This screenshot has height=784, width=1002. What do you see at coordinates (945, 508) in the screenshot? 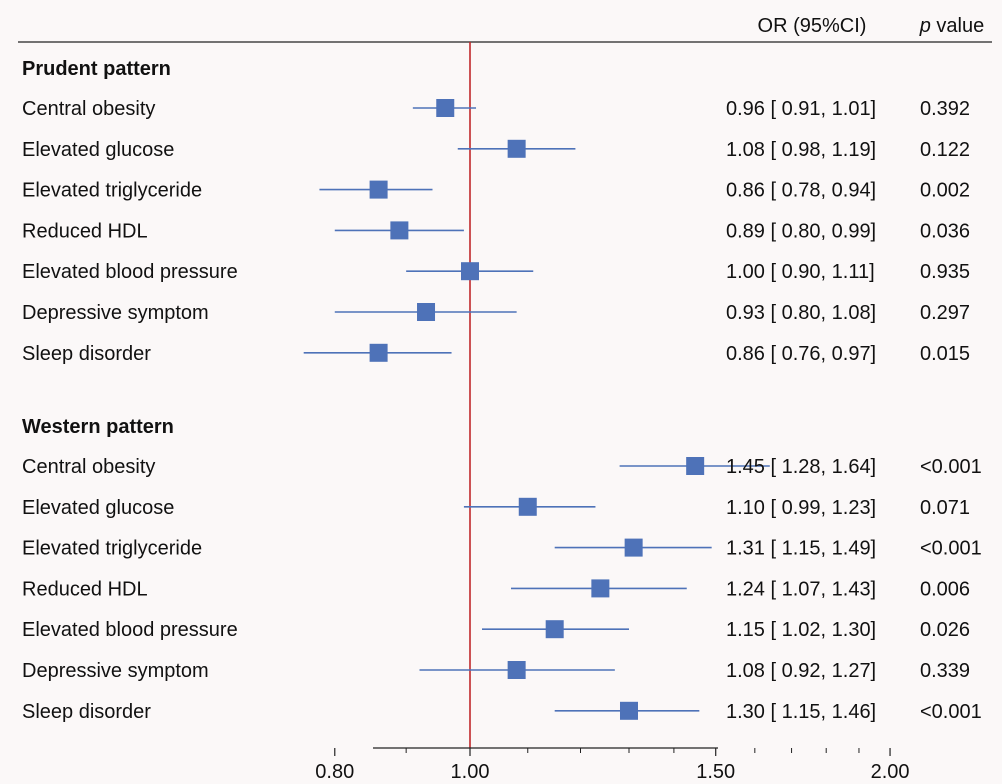
I see `p-value-text: 0.071` at bounding box center [945, 508].